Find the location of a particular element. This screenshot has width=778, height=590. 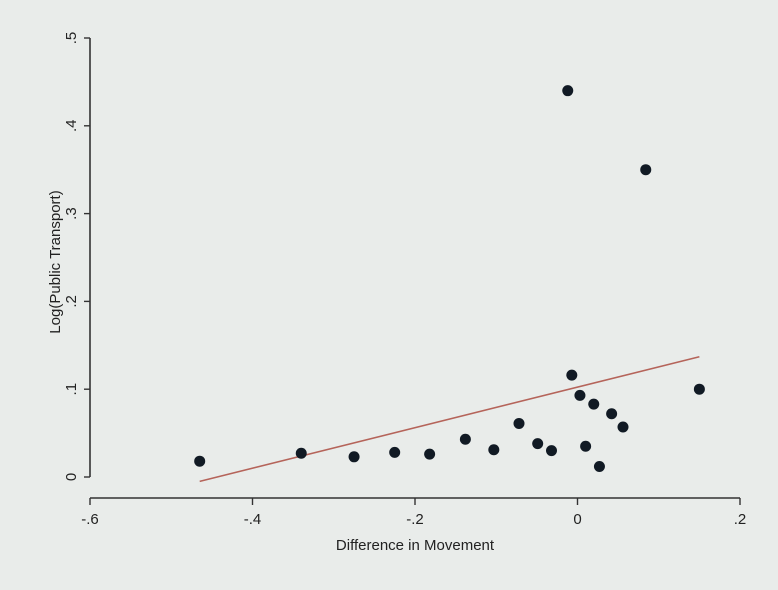

x-tick-label: -.2 is located at coordinates (415, 519).